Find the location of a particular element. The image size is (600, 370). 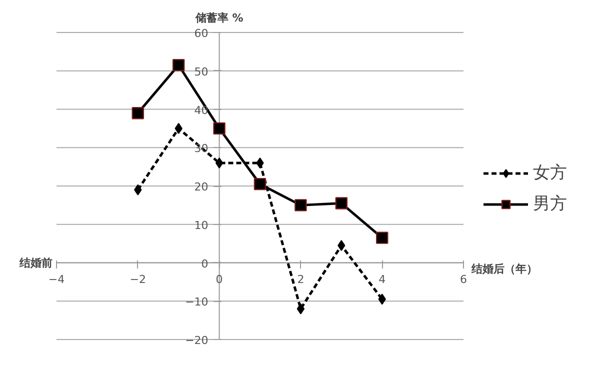

x-tick-label: −4 is located at coordinates (56, 279).